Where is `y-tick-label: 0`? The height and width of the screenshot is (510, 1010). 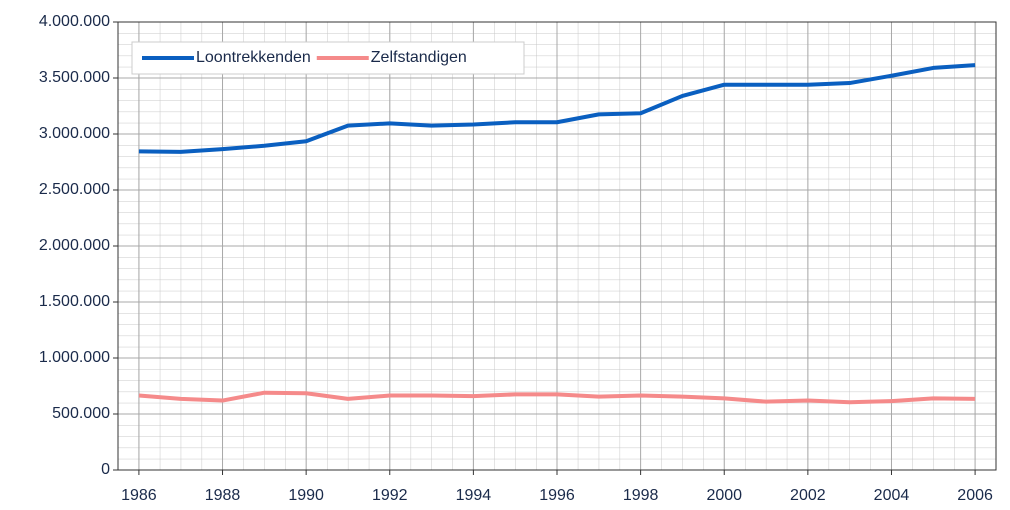
y-tick-label: 0 is located at coordinates (105, 469).